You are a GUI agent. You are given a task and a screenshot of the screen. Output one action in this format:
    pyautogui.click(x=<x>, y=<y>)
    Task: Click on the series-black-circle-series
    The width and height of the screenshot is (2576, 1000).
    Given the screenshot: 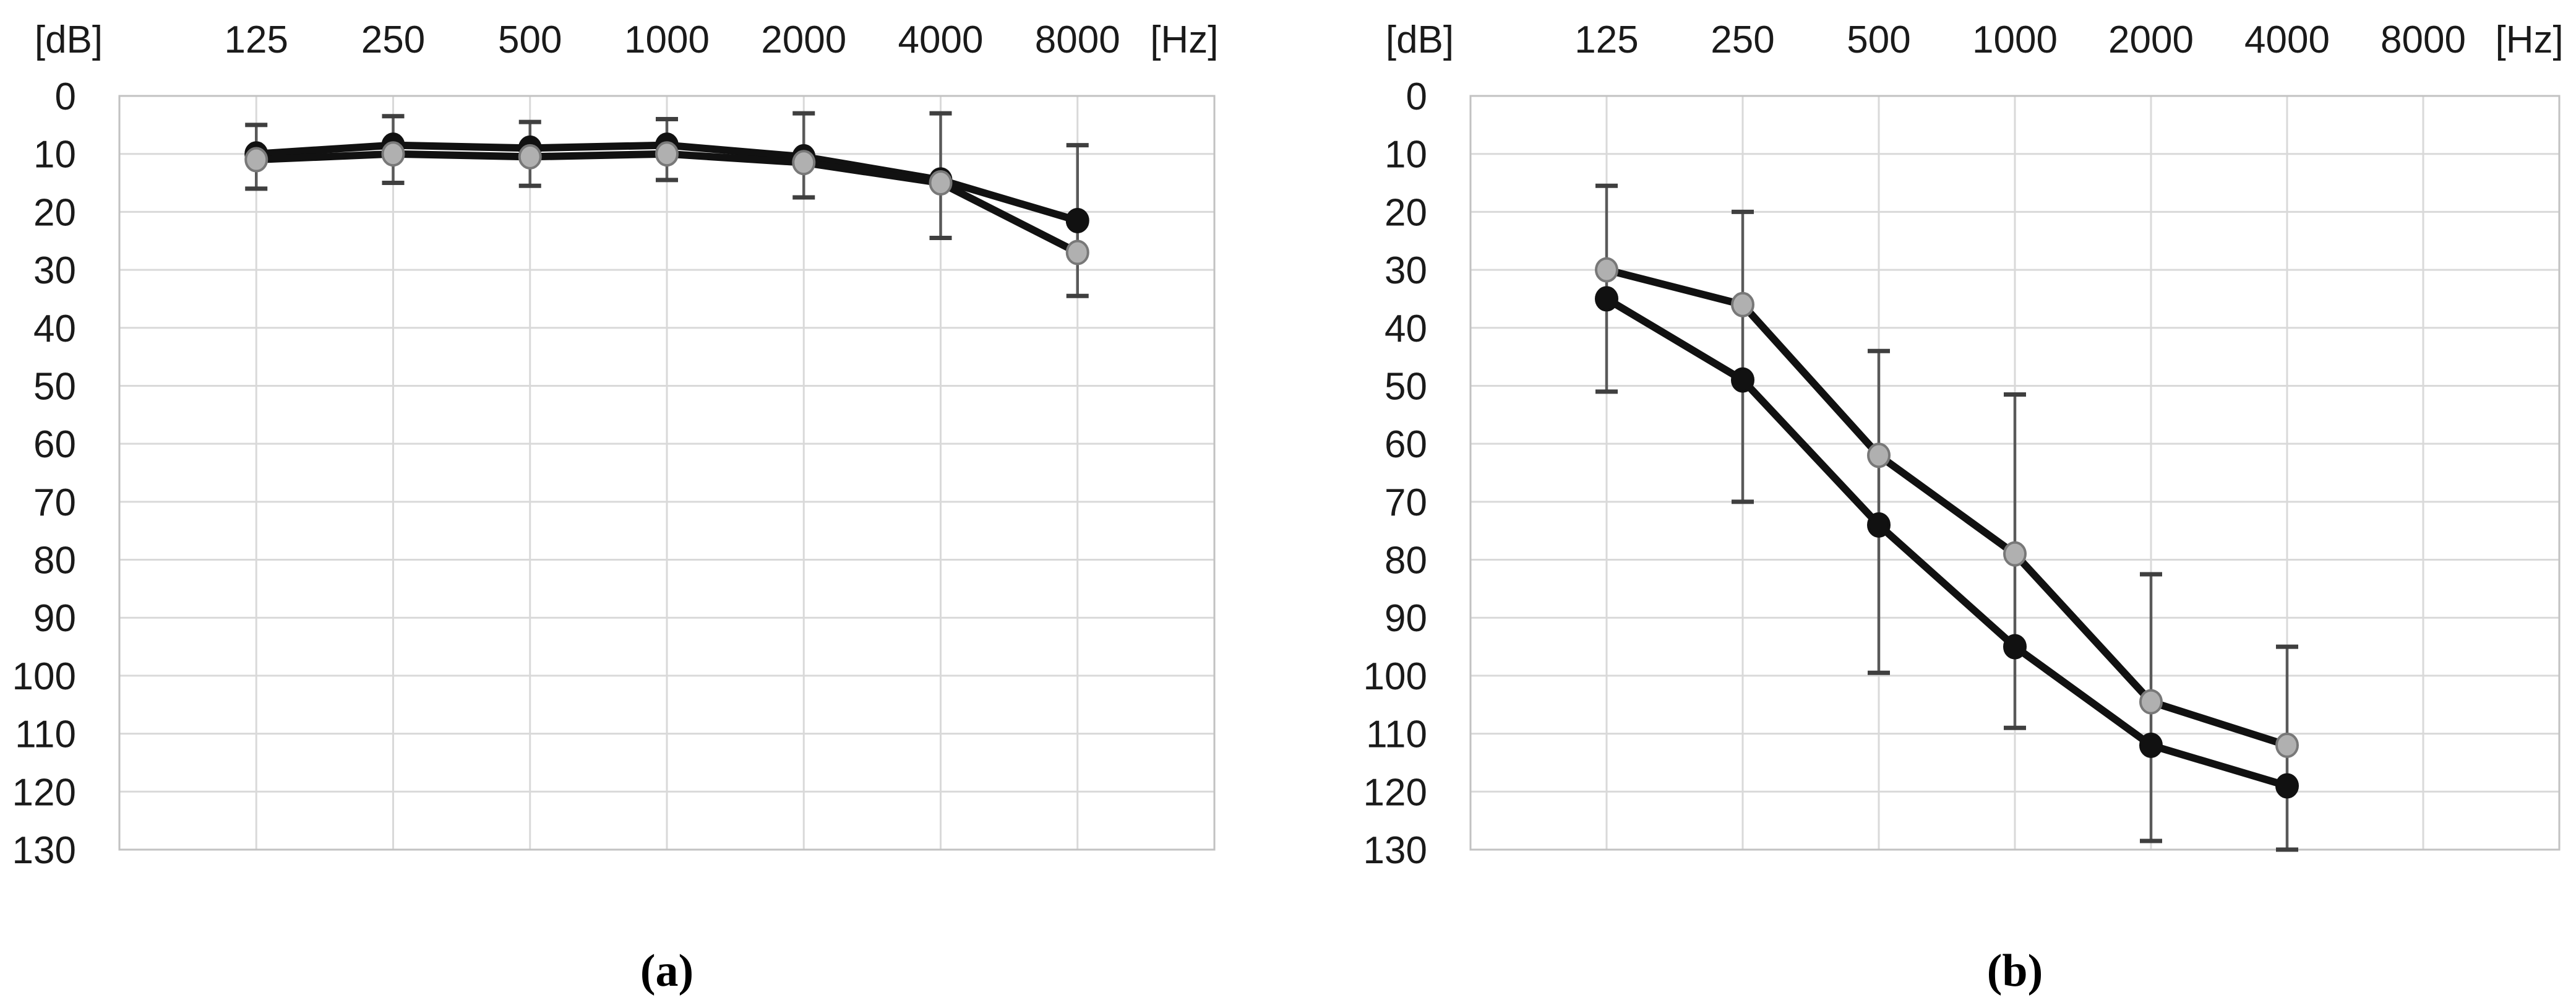 What is the action you would take?
    pyautogui.click(x=1947, y=542)
    